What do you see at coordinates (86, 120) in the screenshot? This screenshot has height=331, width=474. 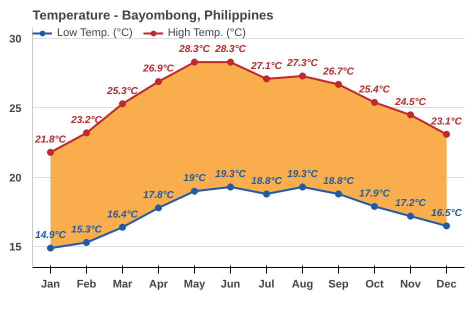 I see `data-label: 23.2°C` at bounding box center [86, 120].